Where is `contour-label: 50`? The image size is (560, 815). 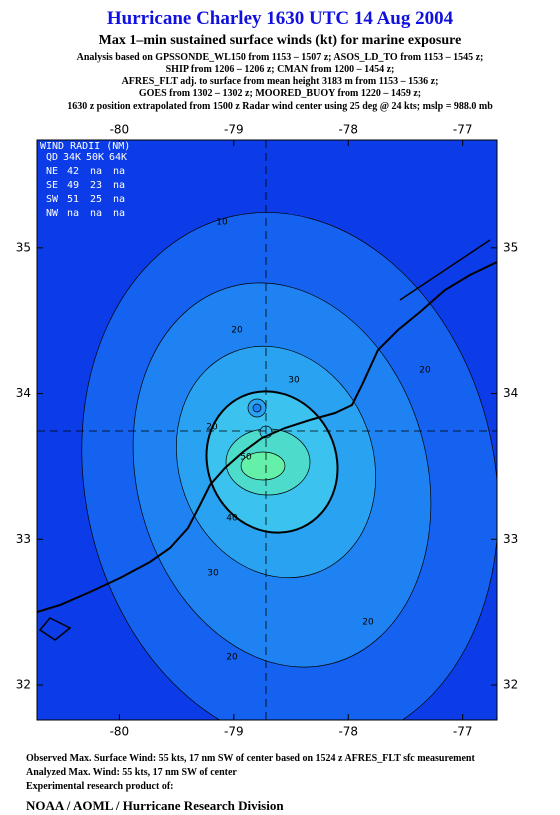
contour-label: 50 is located at coordinates (246, 458).